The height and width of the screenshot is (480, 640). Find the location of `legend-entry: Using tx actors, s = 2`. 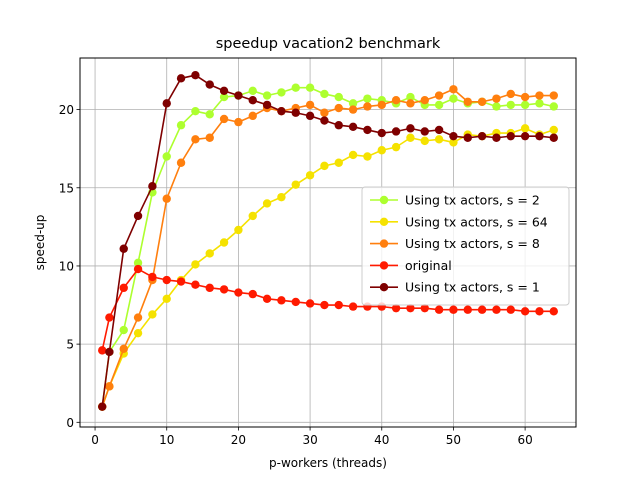

legend-entry: Using tx actors, s = 2 is located at coordinates (455, 200).